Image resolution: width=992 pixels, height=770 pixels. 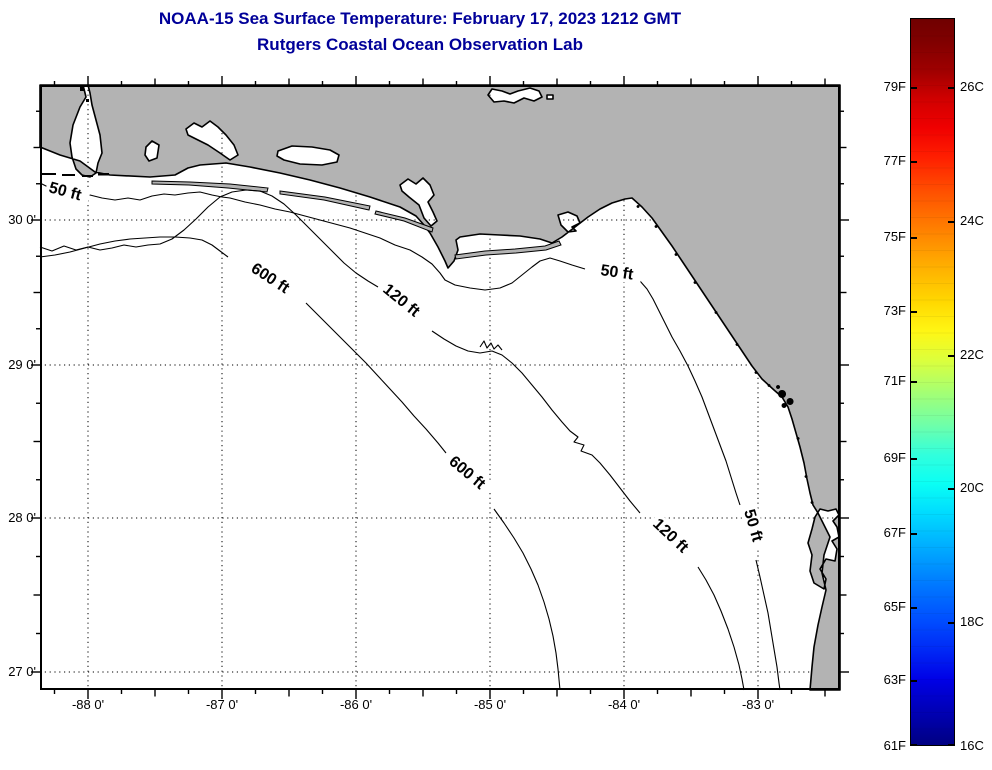 What do you see at coordinates (356, 704) in the screenshot?
I see `x-axis-tick-label: -86 0'` at bounding box center [356, 704].